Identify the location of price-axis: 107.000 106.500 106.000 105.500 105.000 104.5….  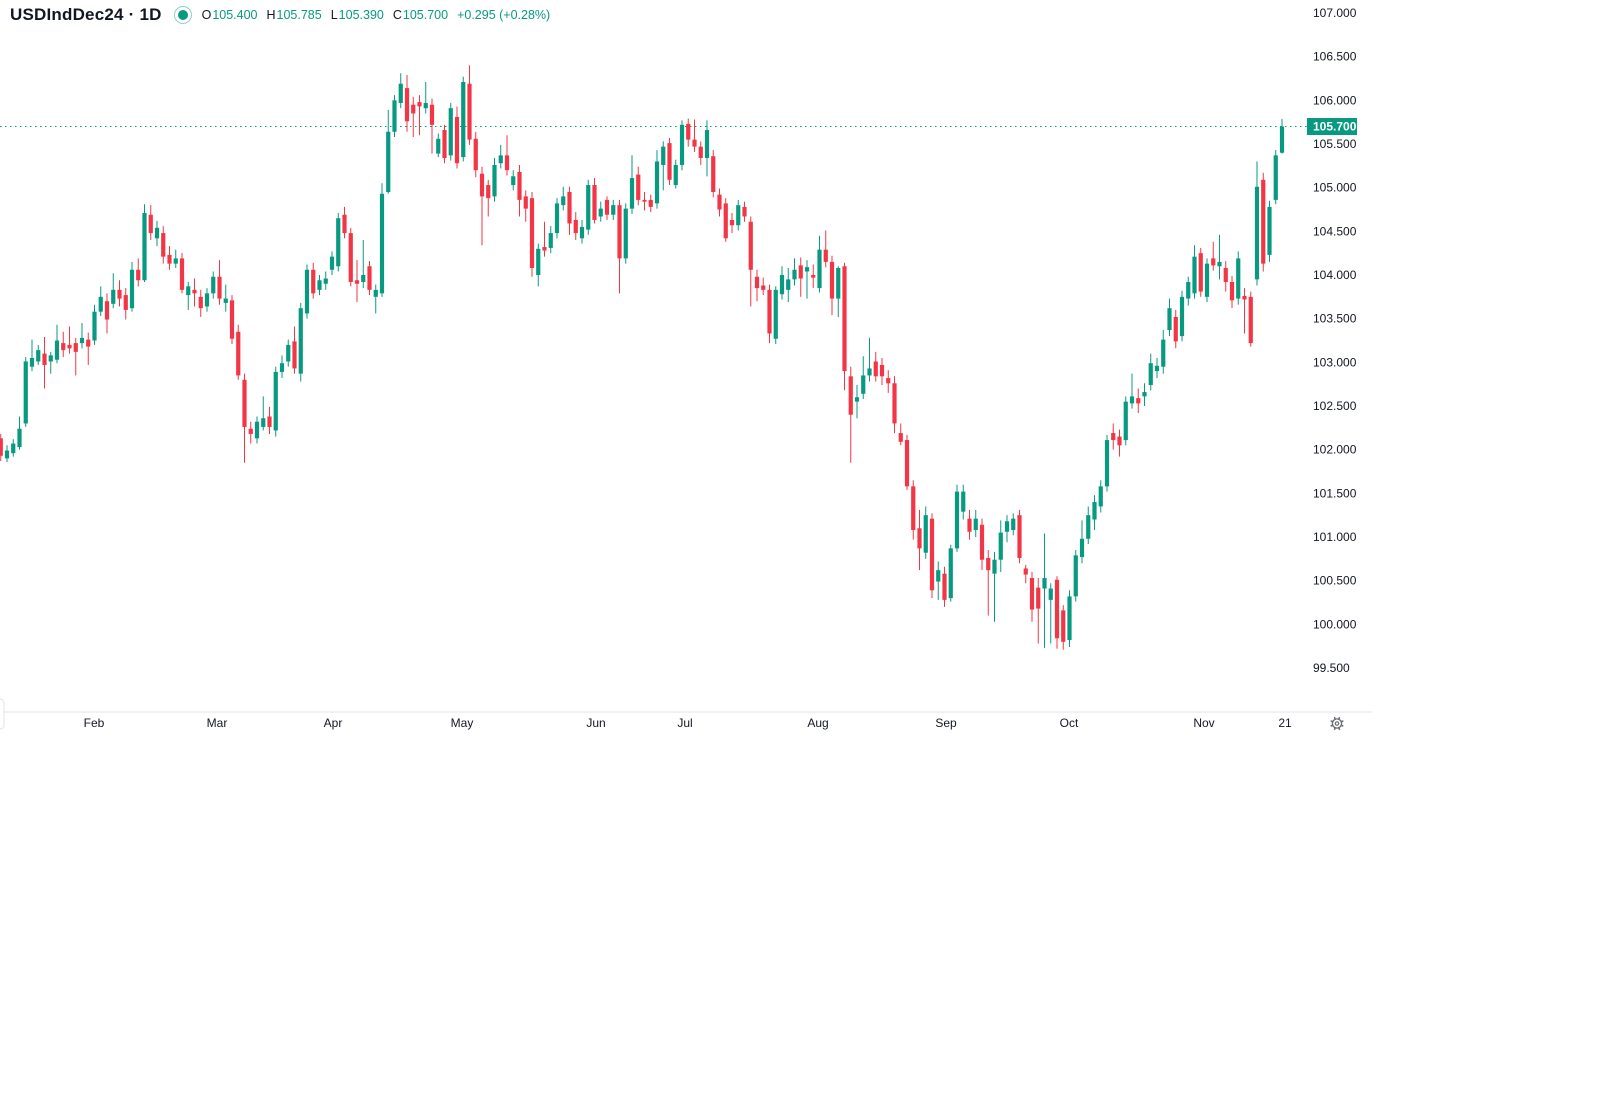
(1332, 340).